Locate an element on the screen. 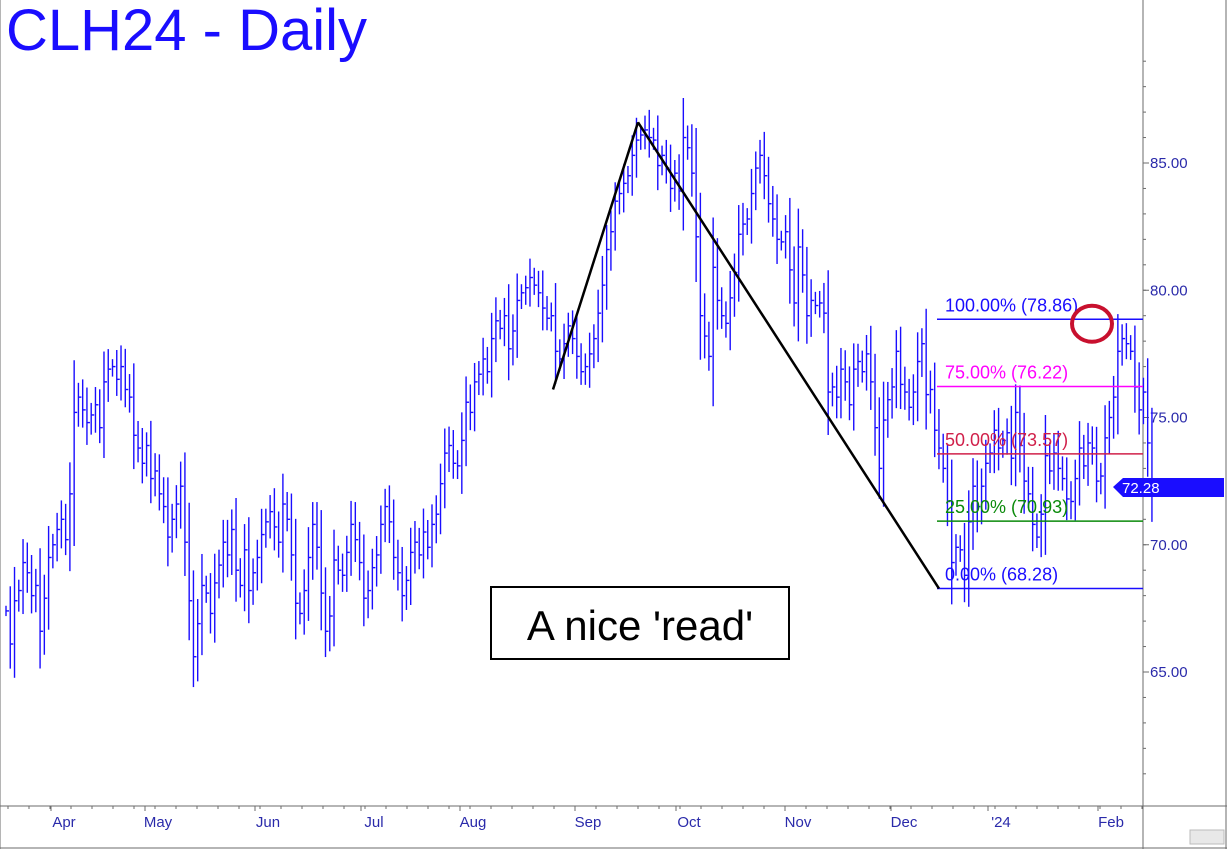  y-tick-label: 85.00 is located at coordinates (1169, 163).